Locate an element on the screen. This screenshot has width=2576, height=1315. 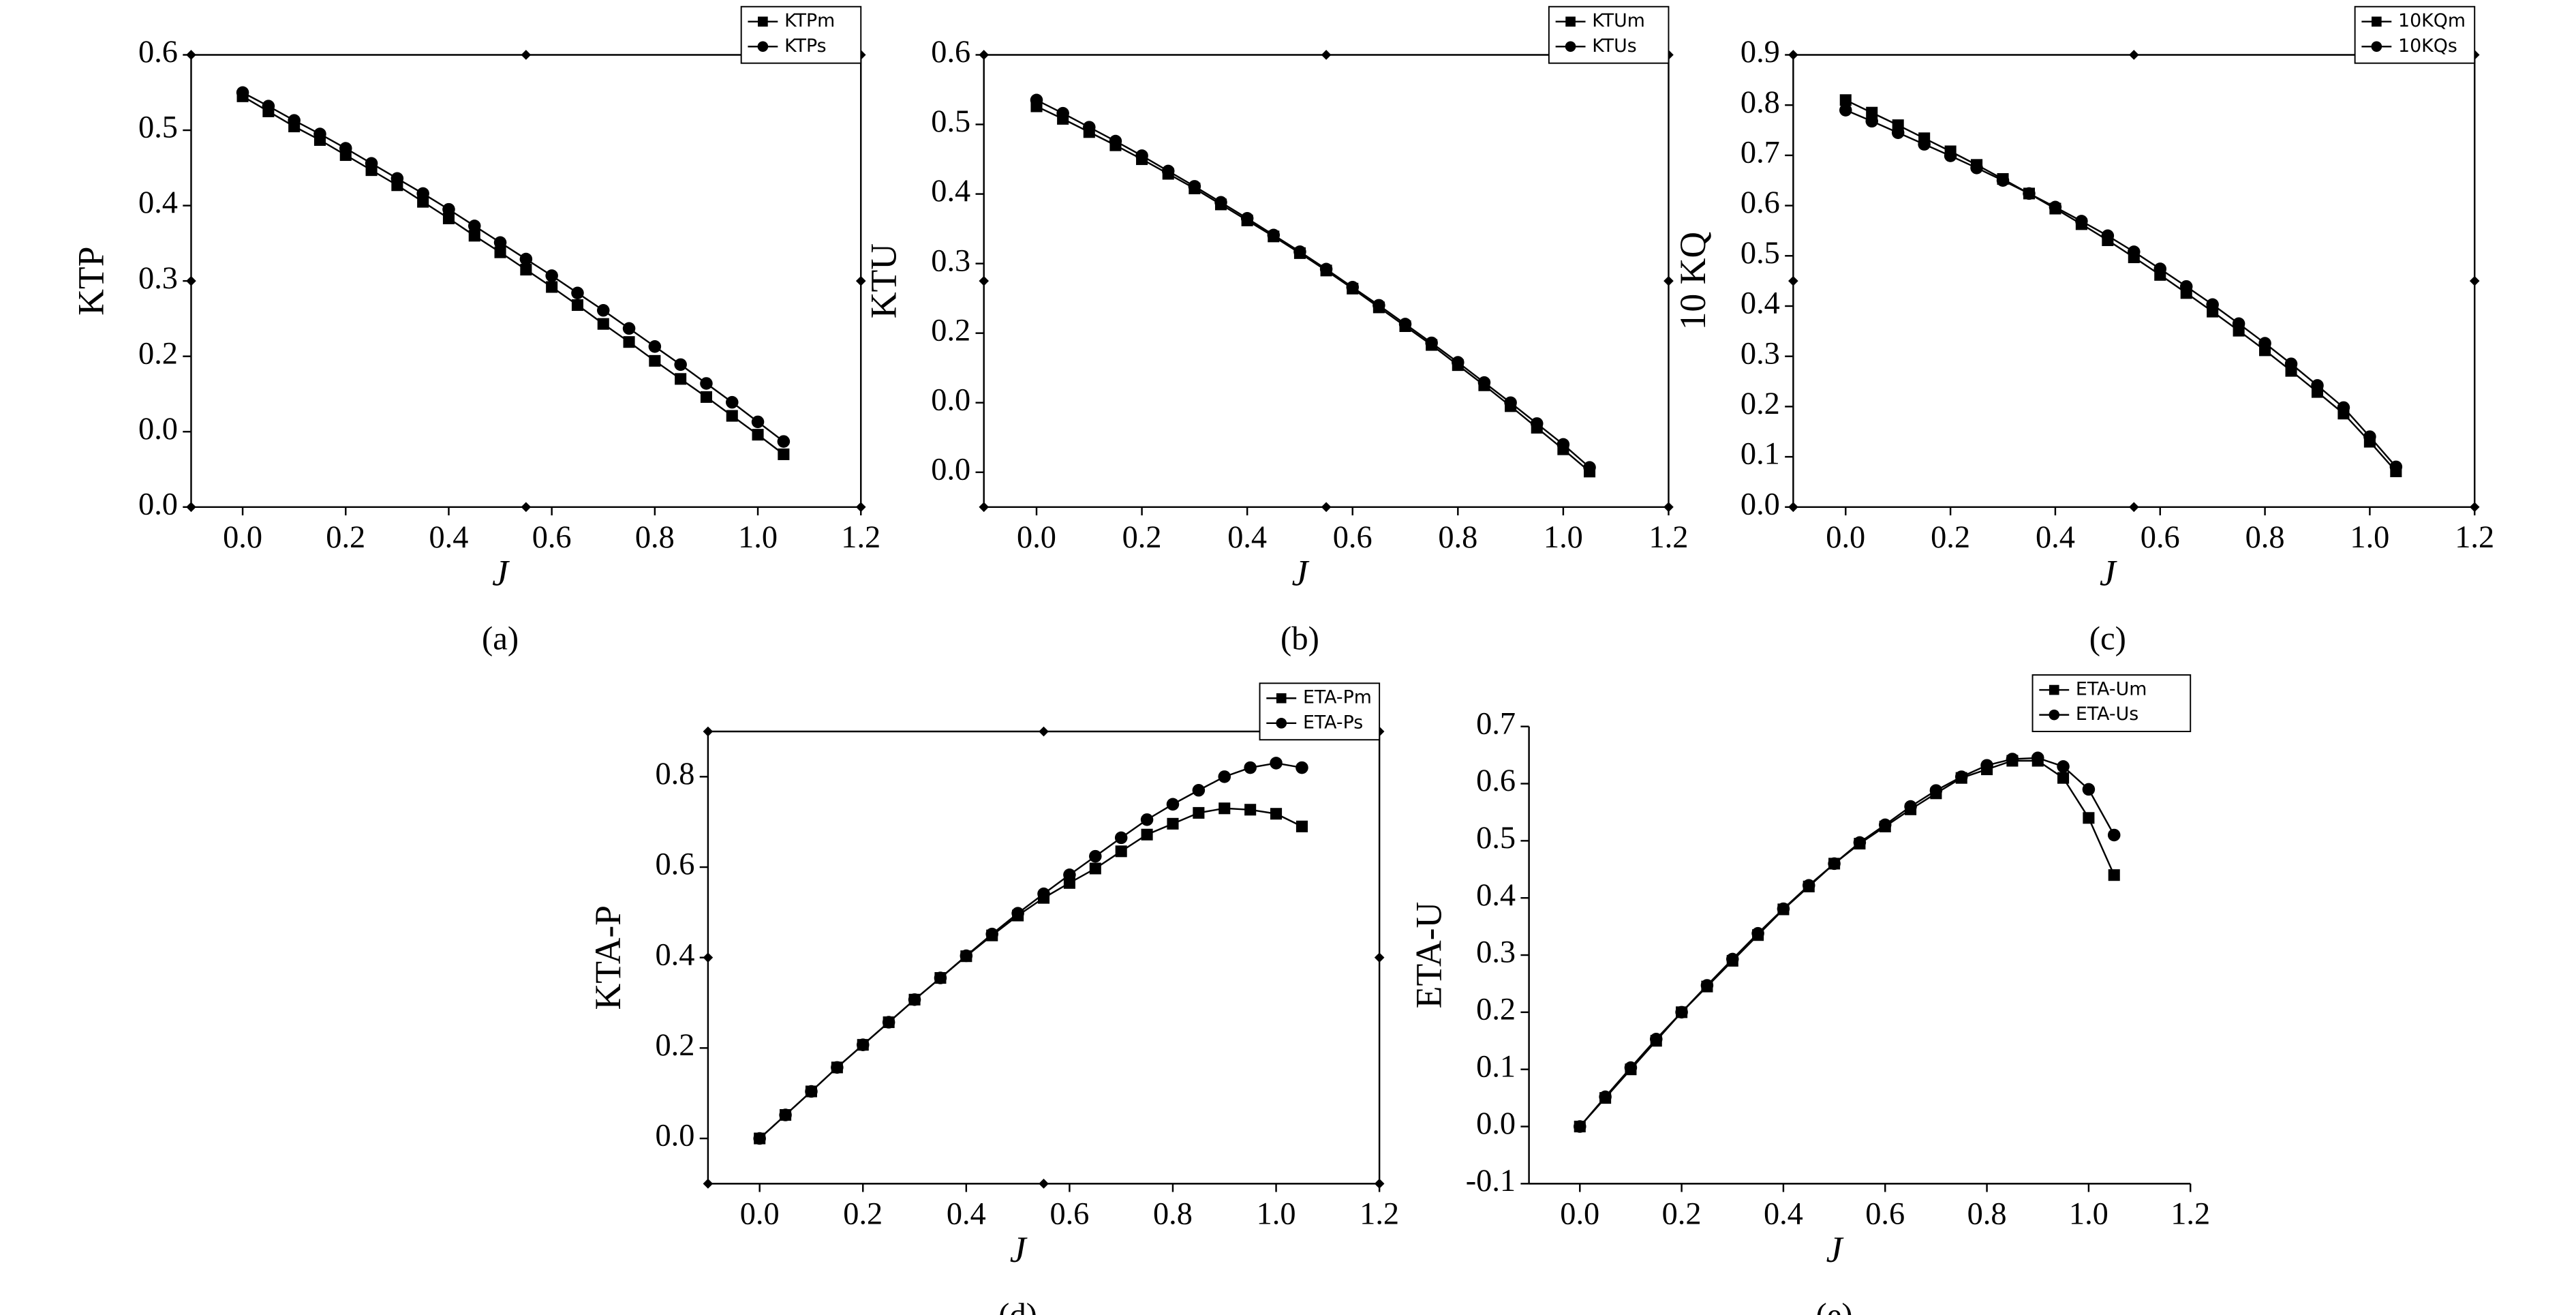
legend-label: KTPs is located at coordinates (805, 46).